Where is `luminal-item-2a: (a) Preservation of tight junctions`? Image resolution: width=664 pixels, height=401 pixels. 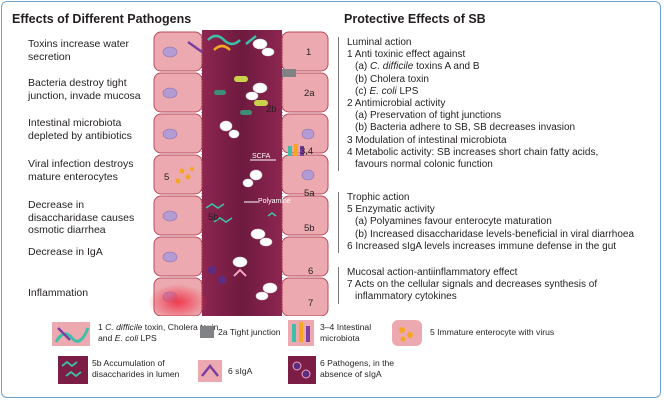 luminal-item-2a: (a) Preservation of tight junctions is located at coordinates (428, 116).